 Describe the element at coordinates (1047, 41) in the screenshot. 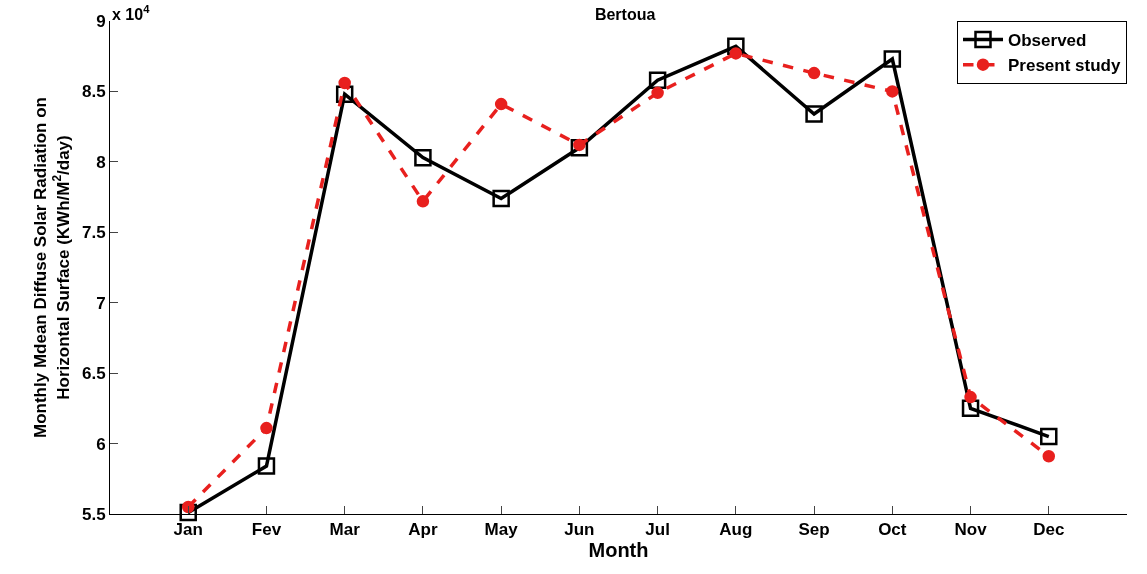

I see `legend-label: Observed` at that location.